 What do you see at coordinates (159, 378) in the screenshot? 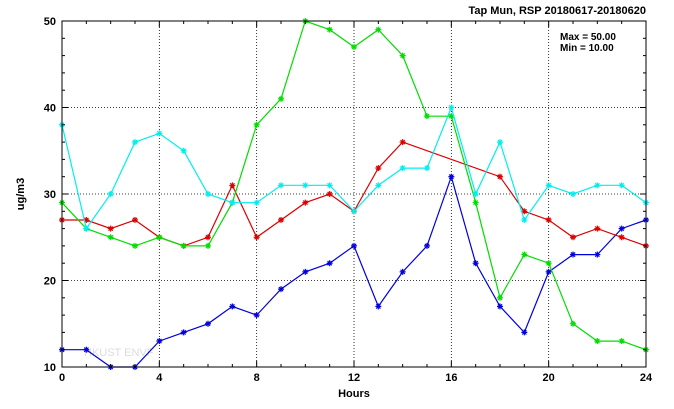
I see `x-tick-label: 4` at bounding box center [159, 378].